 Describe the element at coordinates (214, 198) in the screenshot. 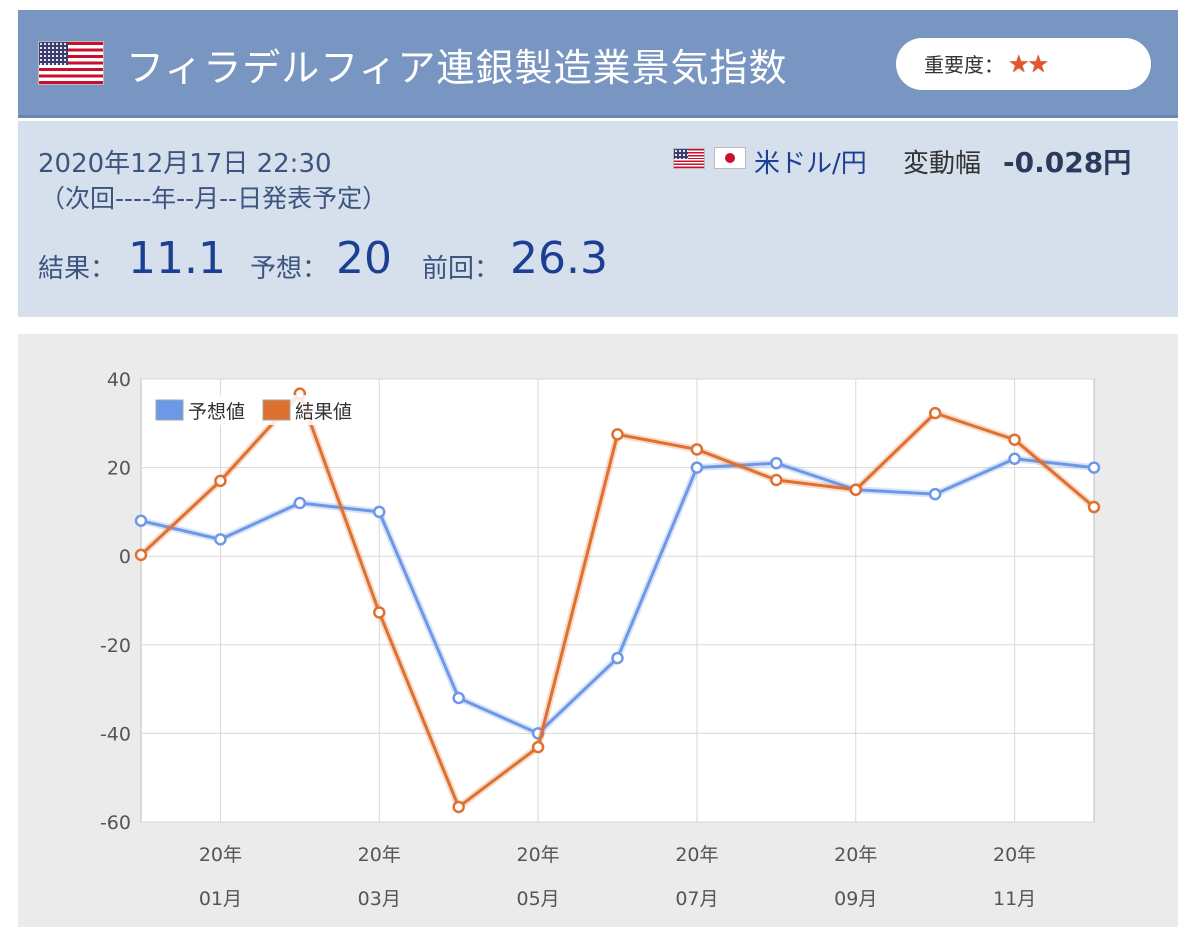

I see `next-release: （次回----年--月--日発表予定）` at that location.